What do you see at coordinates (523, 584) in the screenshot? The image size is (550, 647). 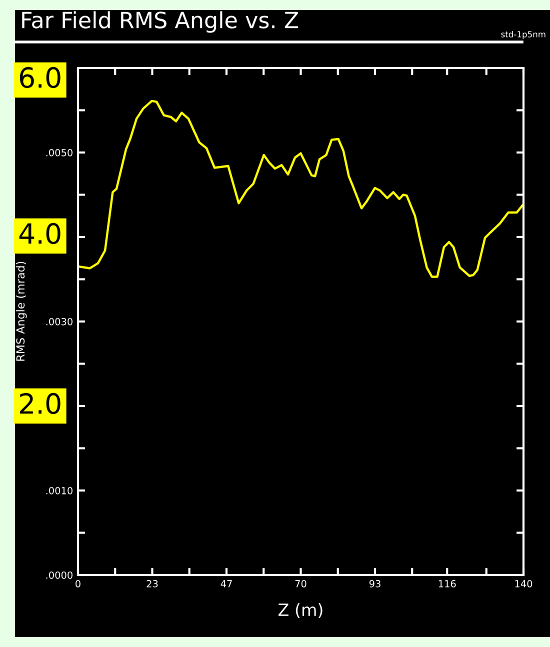 I see `x-tick-label: 140` at bounding box center [523, 584].